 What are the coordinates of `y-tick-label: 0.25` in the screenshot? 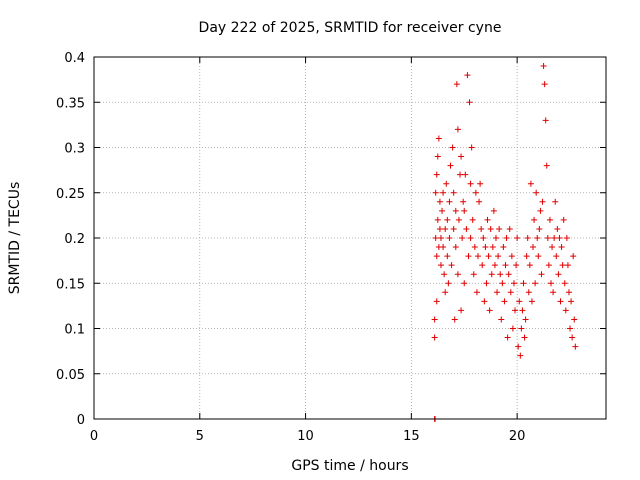 It's located at (70, 194).